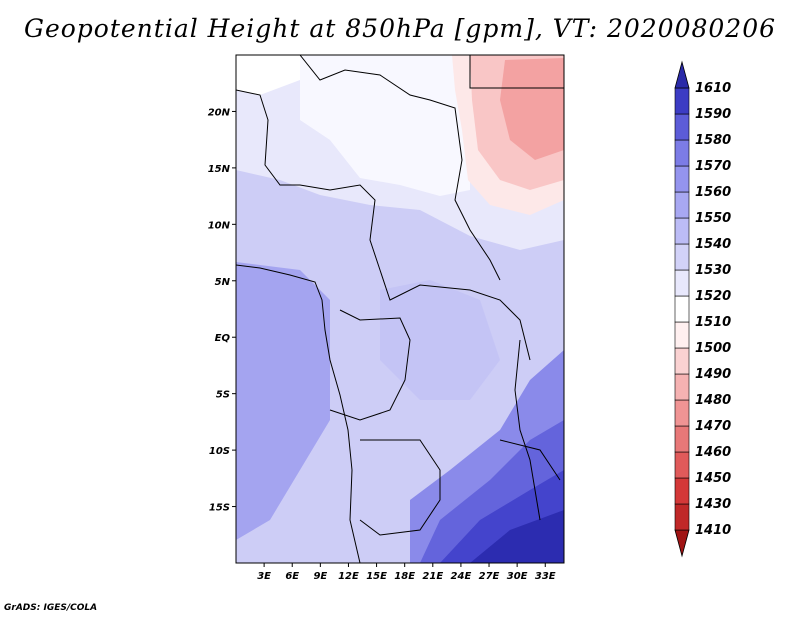 The image size is (800, 618). Describe the element at coordinates (713, 244) in the screenshot. I see `colorbar-label: 1540` at that location.